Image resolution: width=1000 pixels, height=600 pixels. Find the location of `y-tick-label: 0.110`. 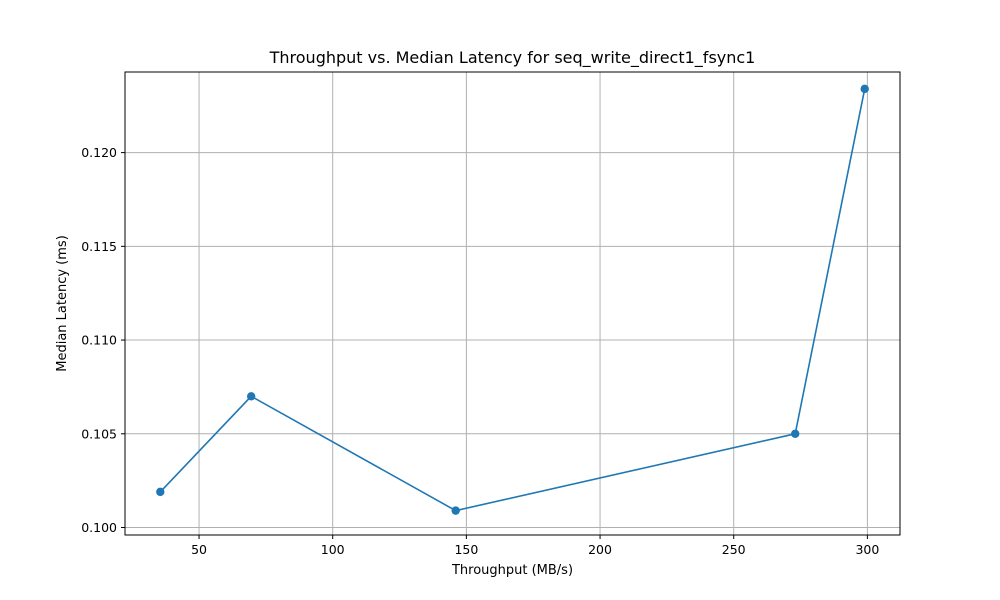

y-tick-label: 0.110 is located at coordinates (99, 340).